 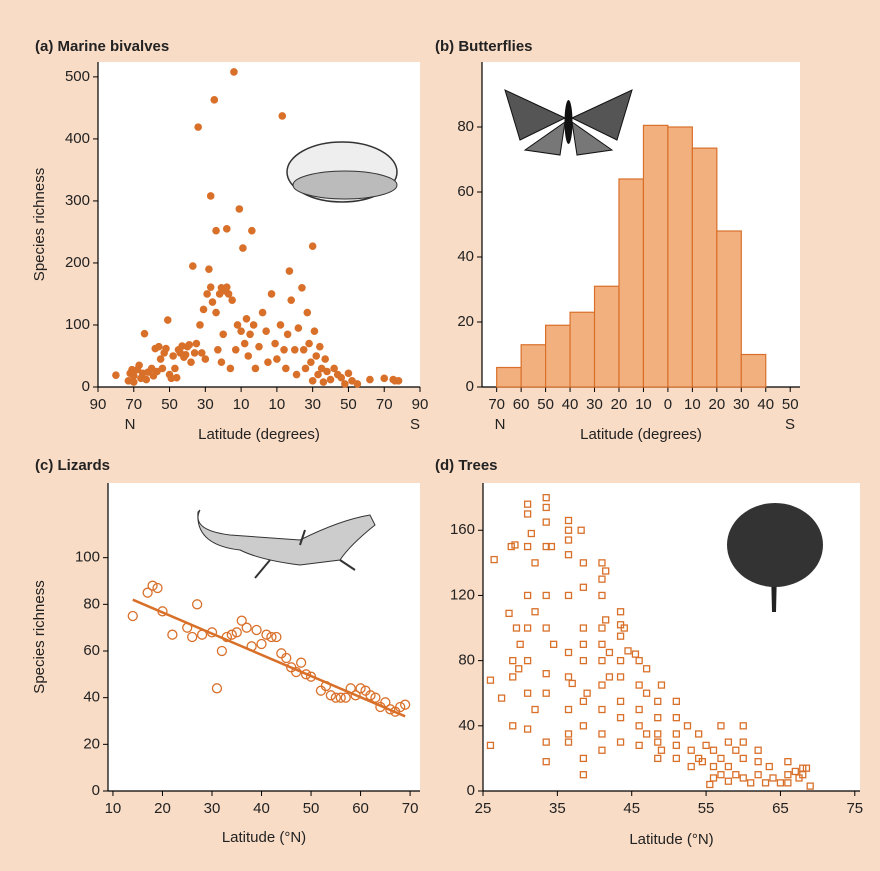 What do you see at coordinates (77, 76) in the screenshot?
I see `y-tick-label: 500` at bounding box center [77, 76].